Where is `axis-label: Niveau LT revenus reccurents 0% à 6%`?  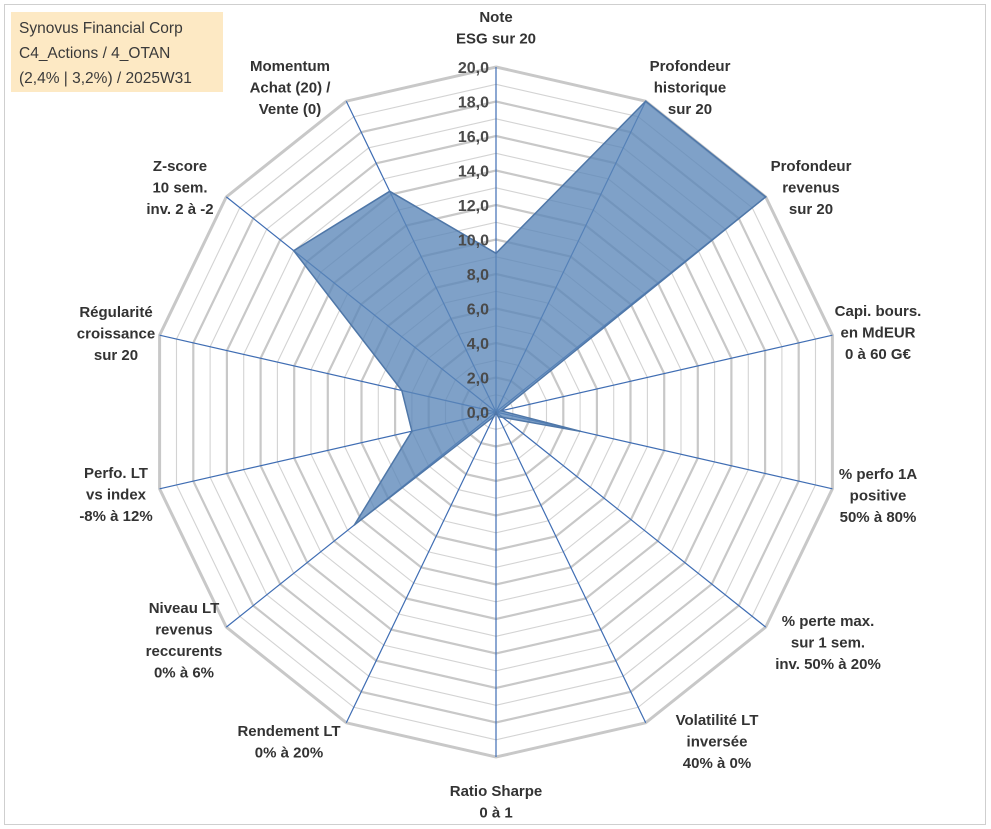
axis-label: Niveau LT revenus reccurents 0% à 6% is located at coordinates (184, 641).